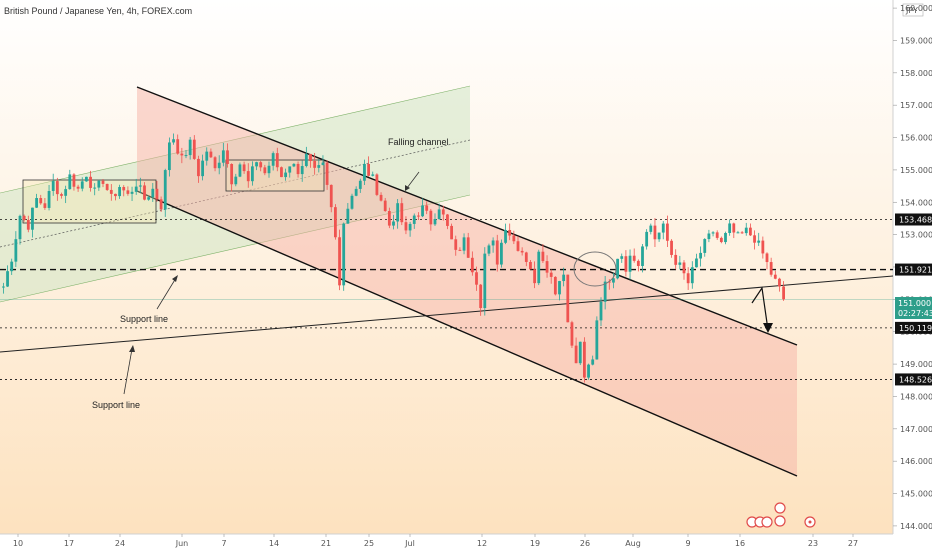 This screenshot has height=550, width=932. I want to click on currency-box, so click(913, 10).